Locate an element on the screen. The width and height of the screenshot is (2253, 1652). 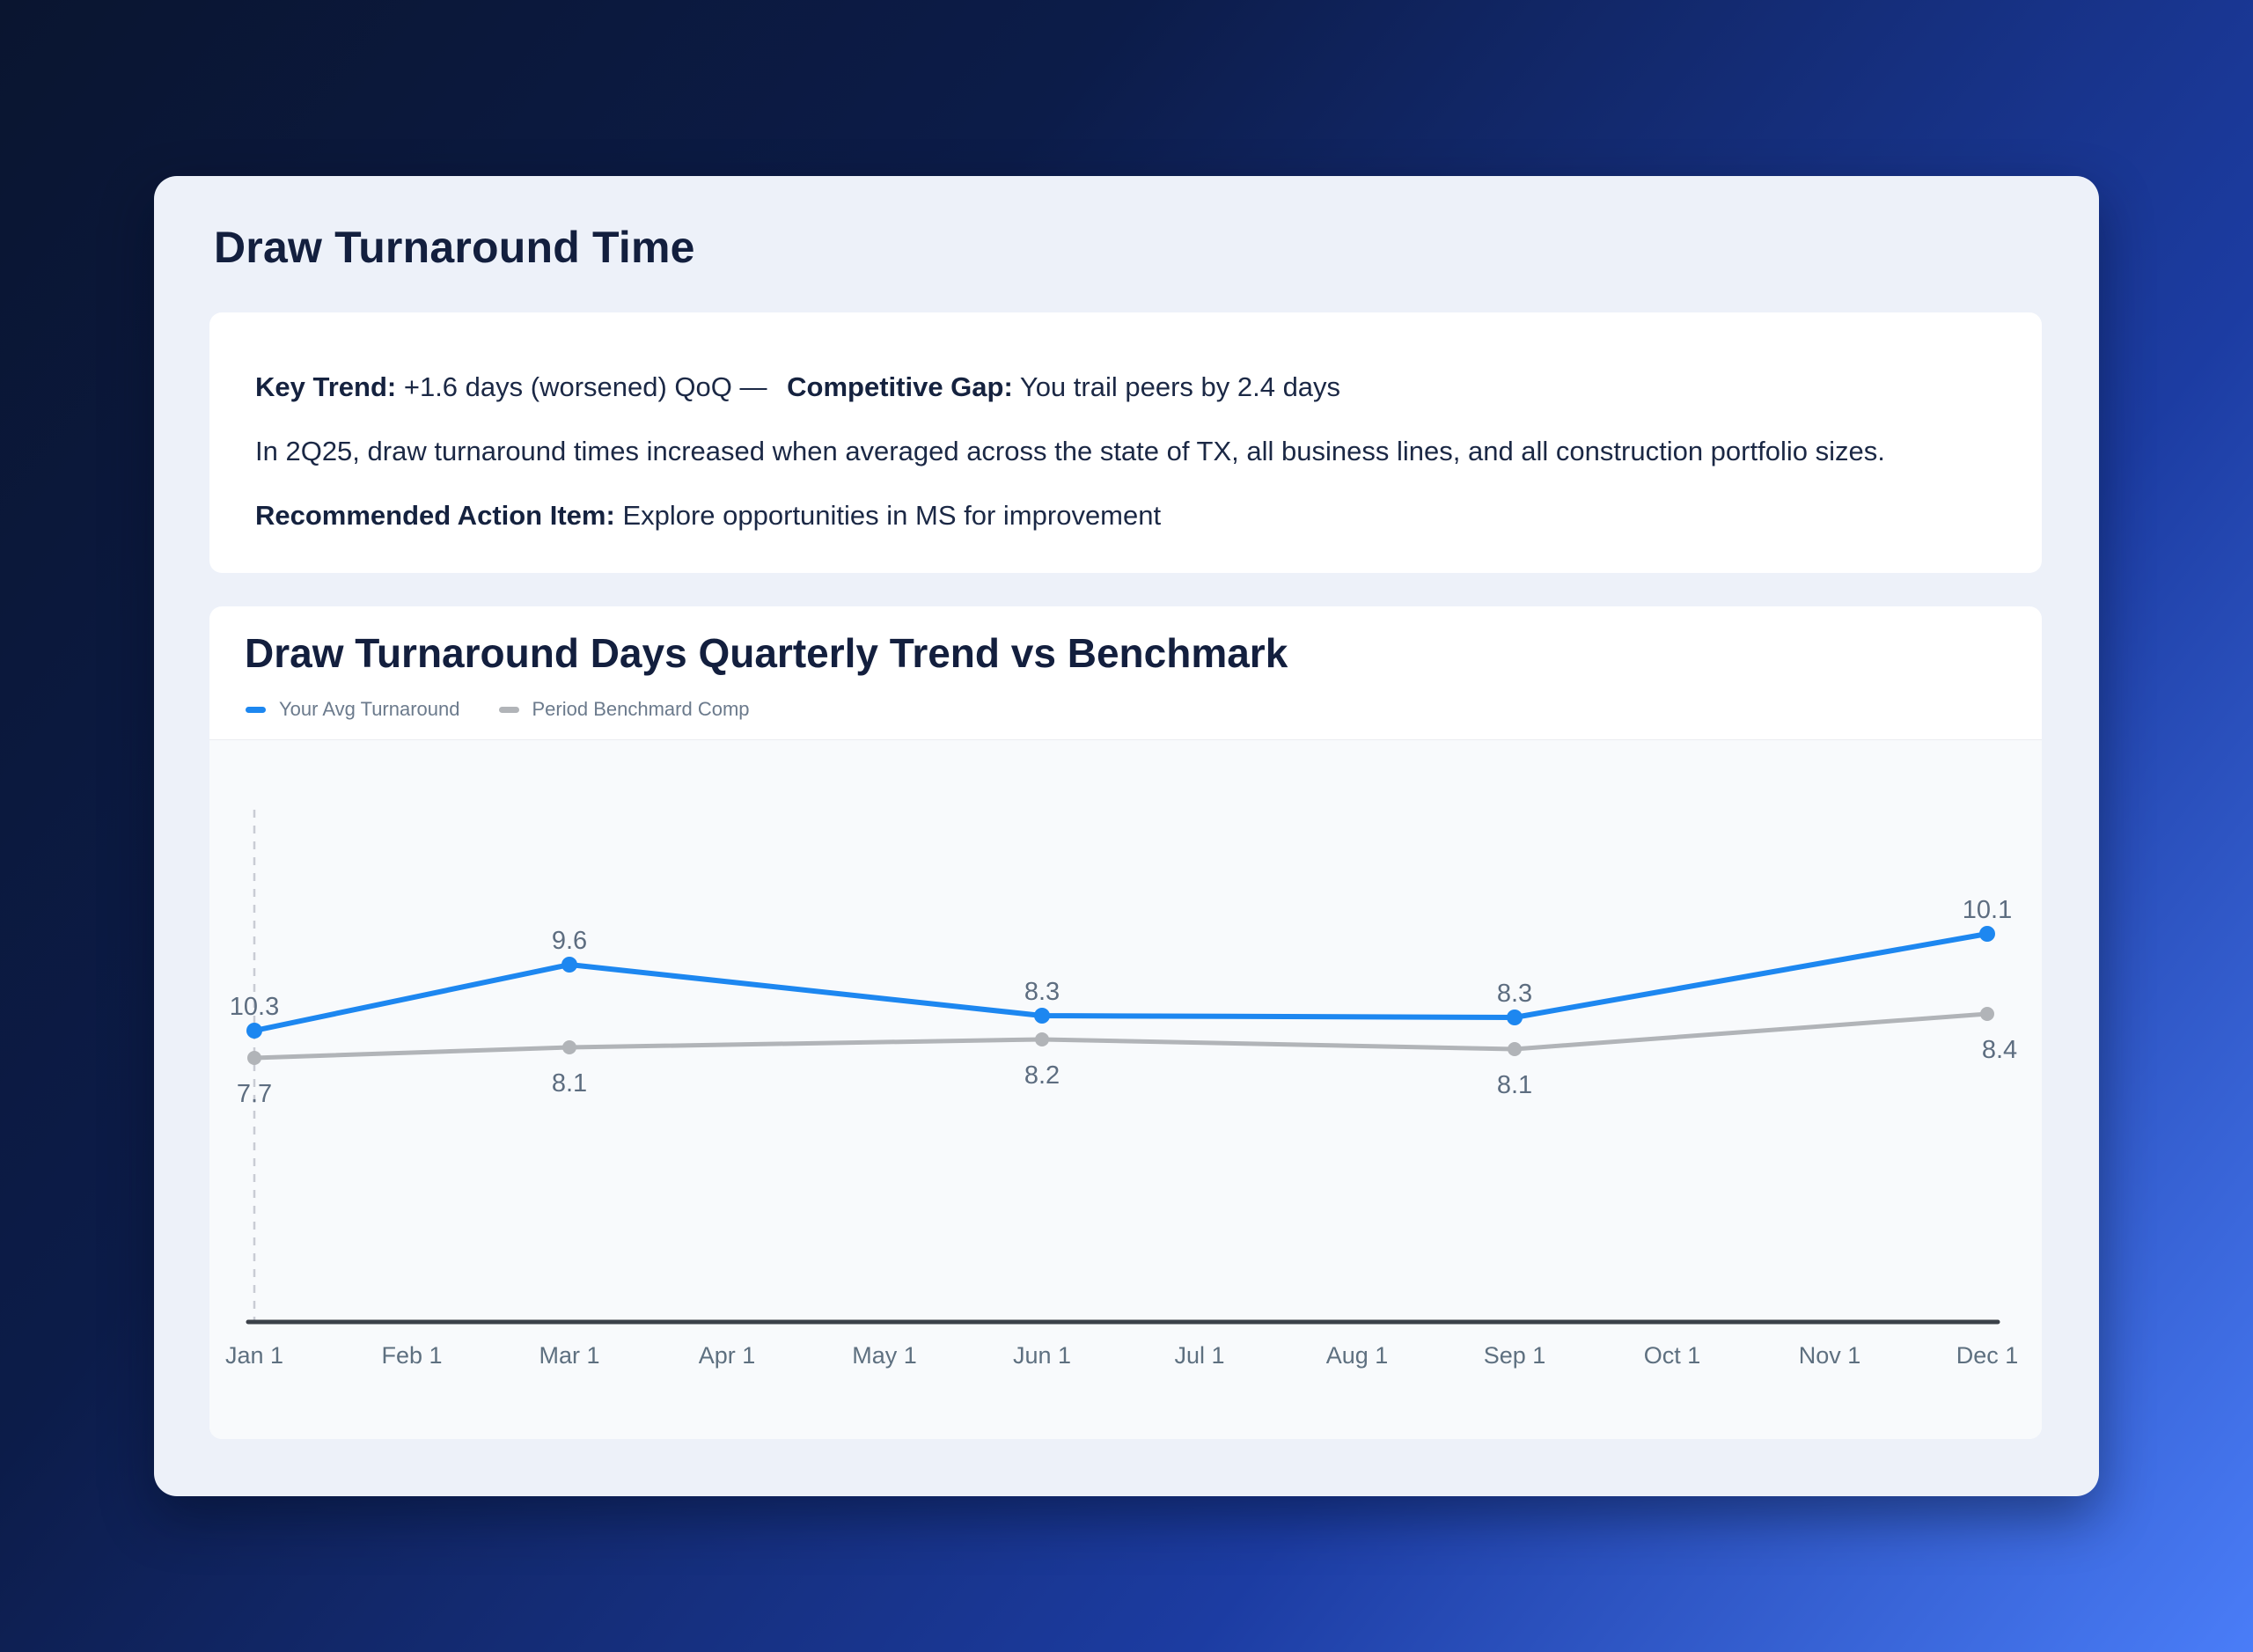
series-line-your-avg is located at coordinates (1121, 982).